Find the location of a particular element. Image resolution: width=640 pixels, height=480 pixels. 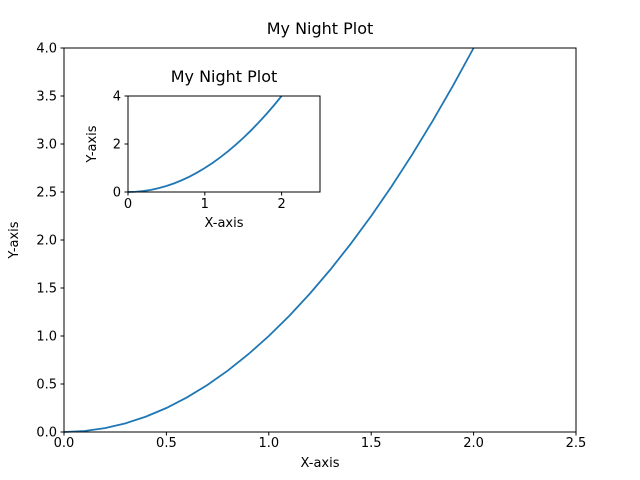

axes-background is located at coordinates (224, 144).